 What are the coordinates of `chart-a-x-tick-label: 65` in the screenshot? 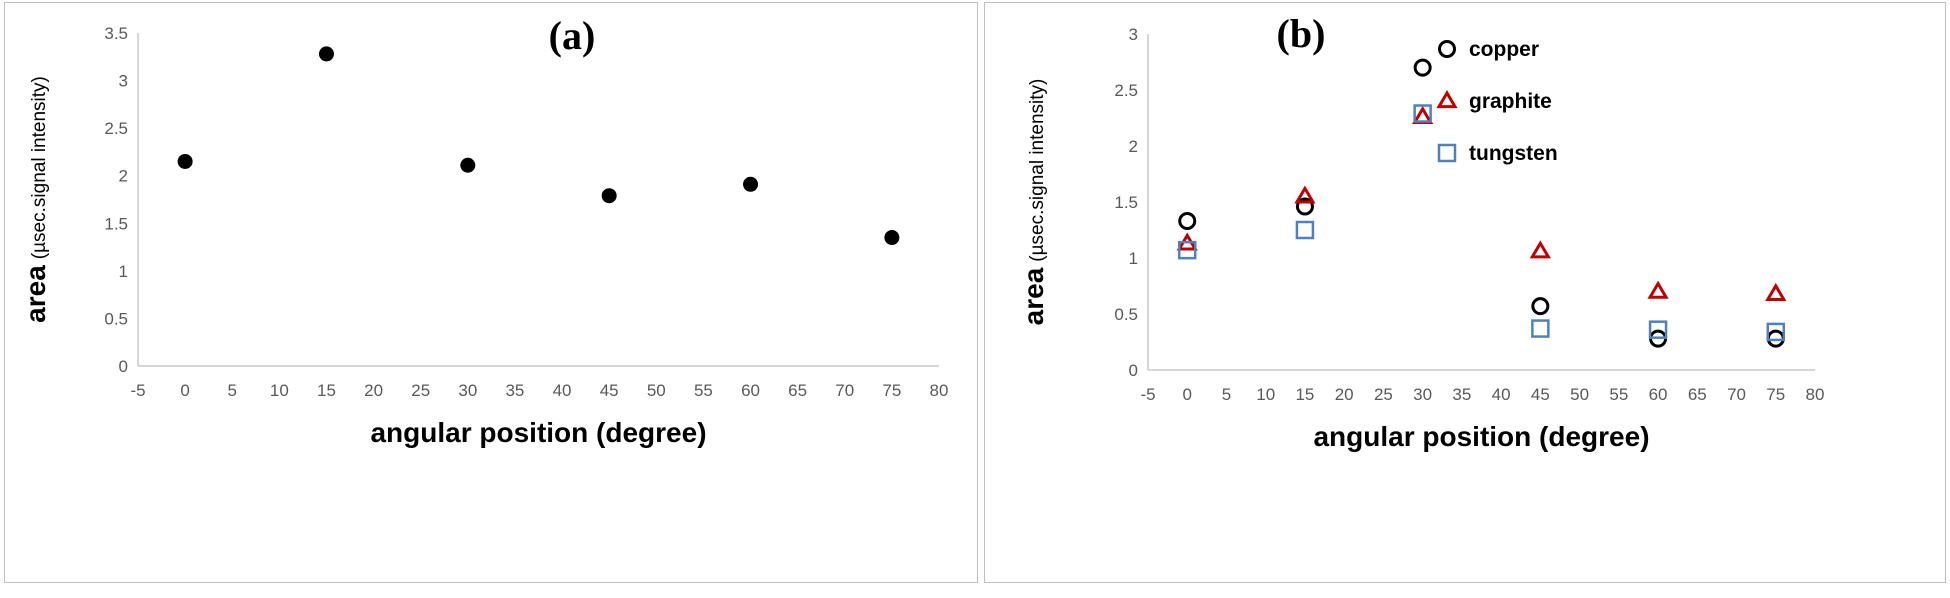 It's located at (797, 390).